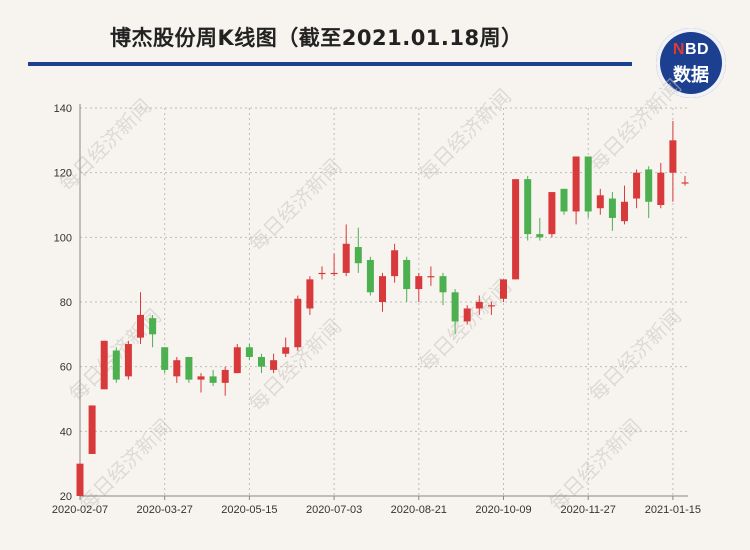  Describe the element at coordinates (419, 510) in the screenshot. I see `x-tick-label: 2020-08-21` at that location.